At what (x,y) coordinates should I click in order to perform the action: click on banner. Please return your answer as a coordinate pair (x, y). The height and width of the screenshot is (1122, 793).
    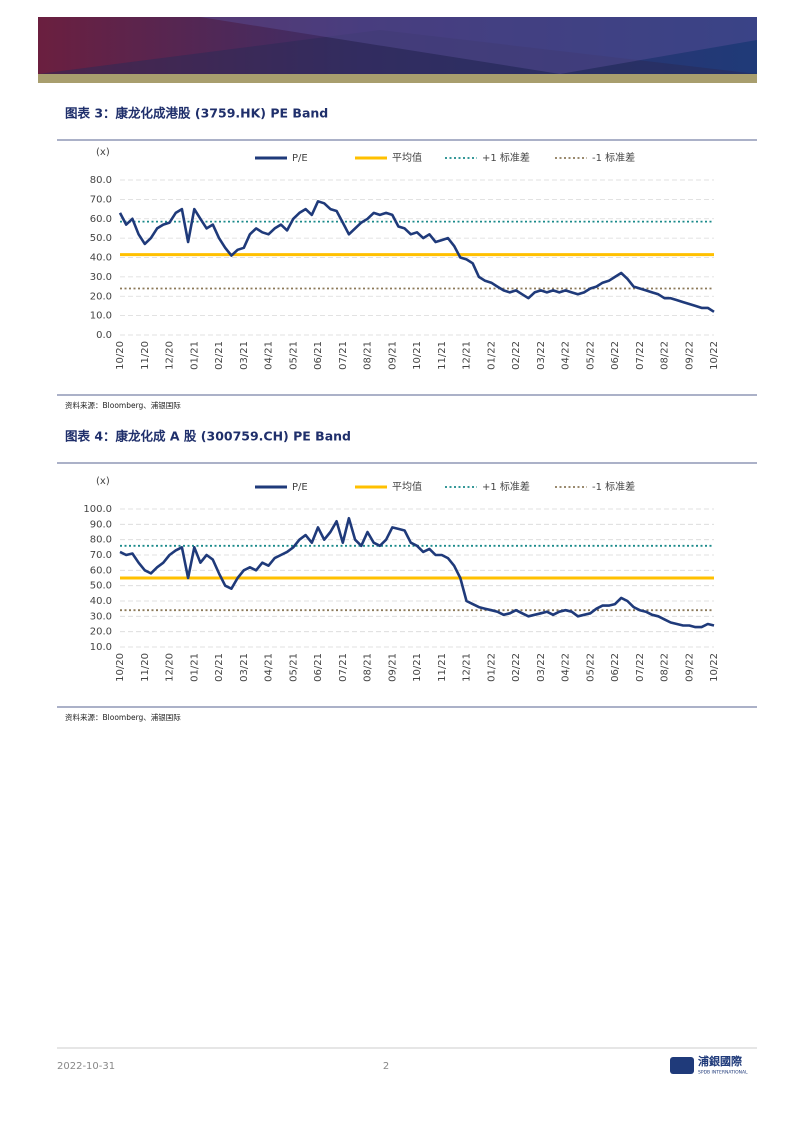
    Looking at the image, I should click on (397, 50).